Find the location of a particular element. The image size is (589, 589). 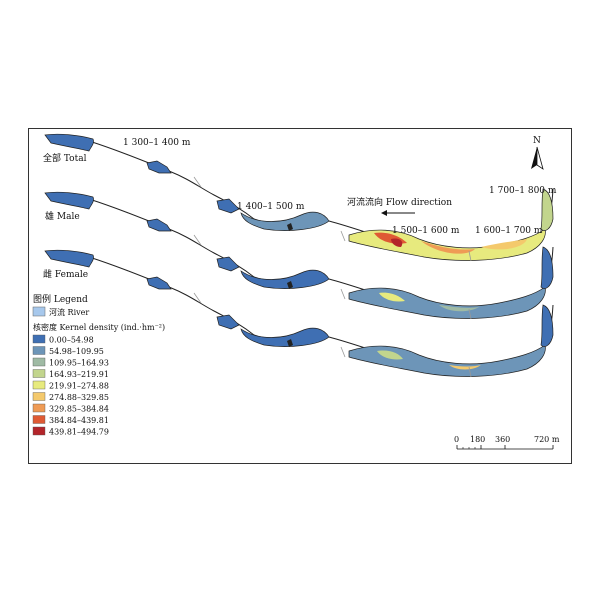

segment-label-5: 1 700–1 800 m is located at coordinates (523, 191).